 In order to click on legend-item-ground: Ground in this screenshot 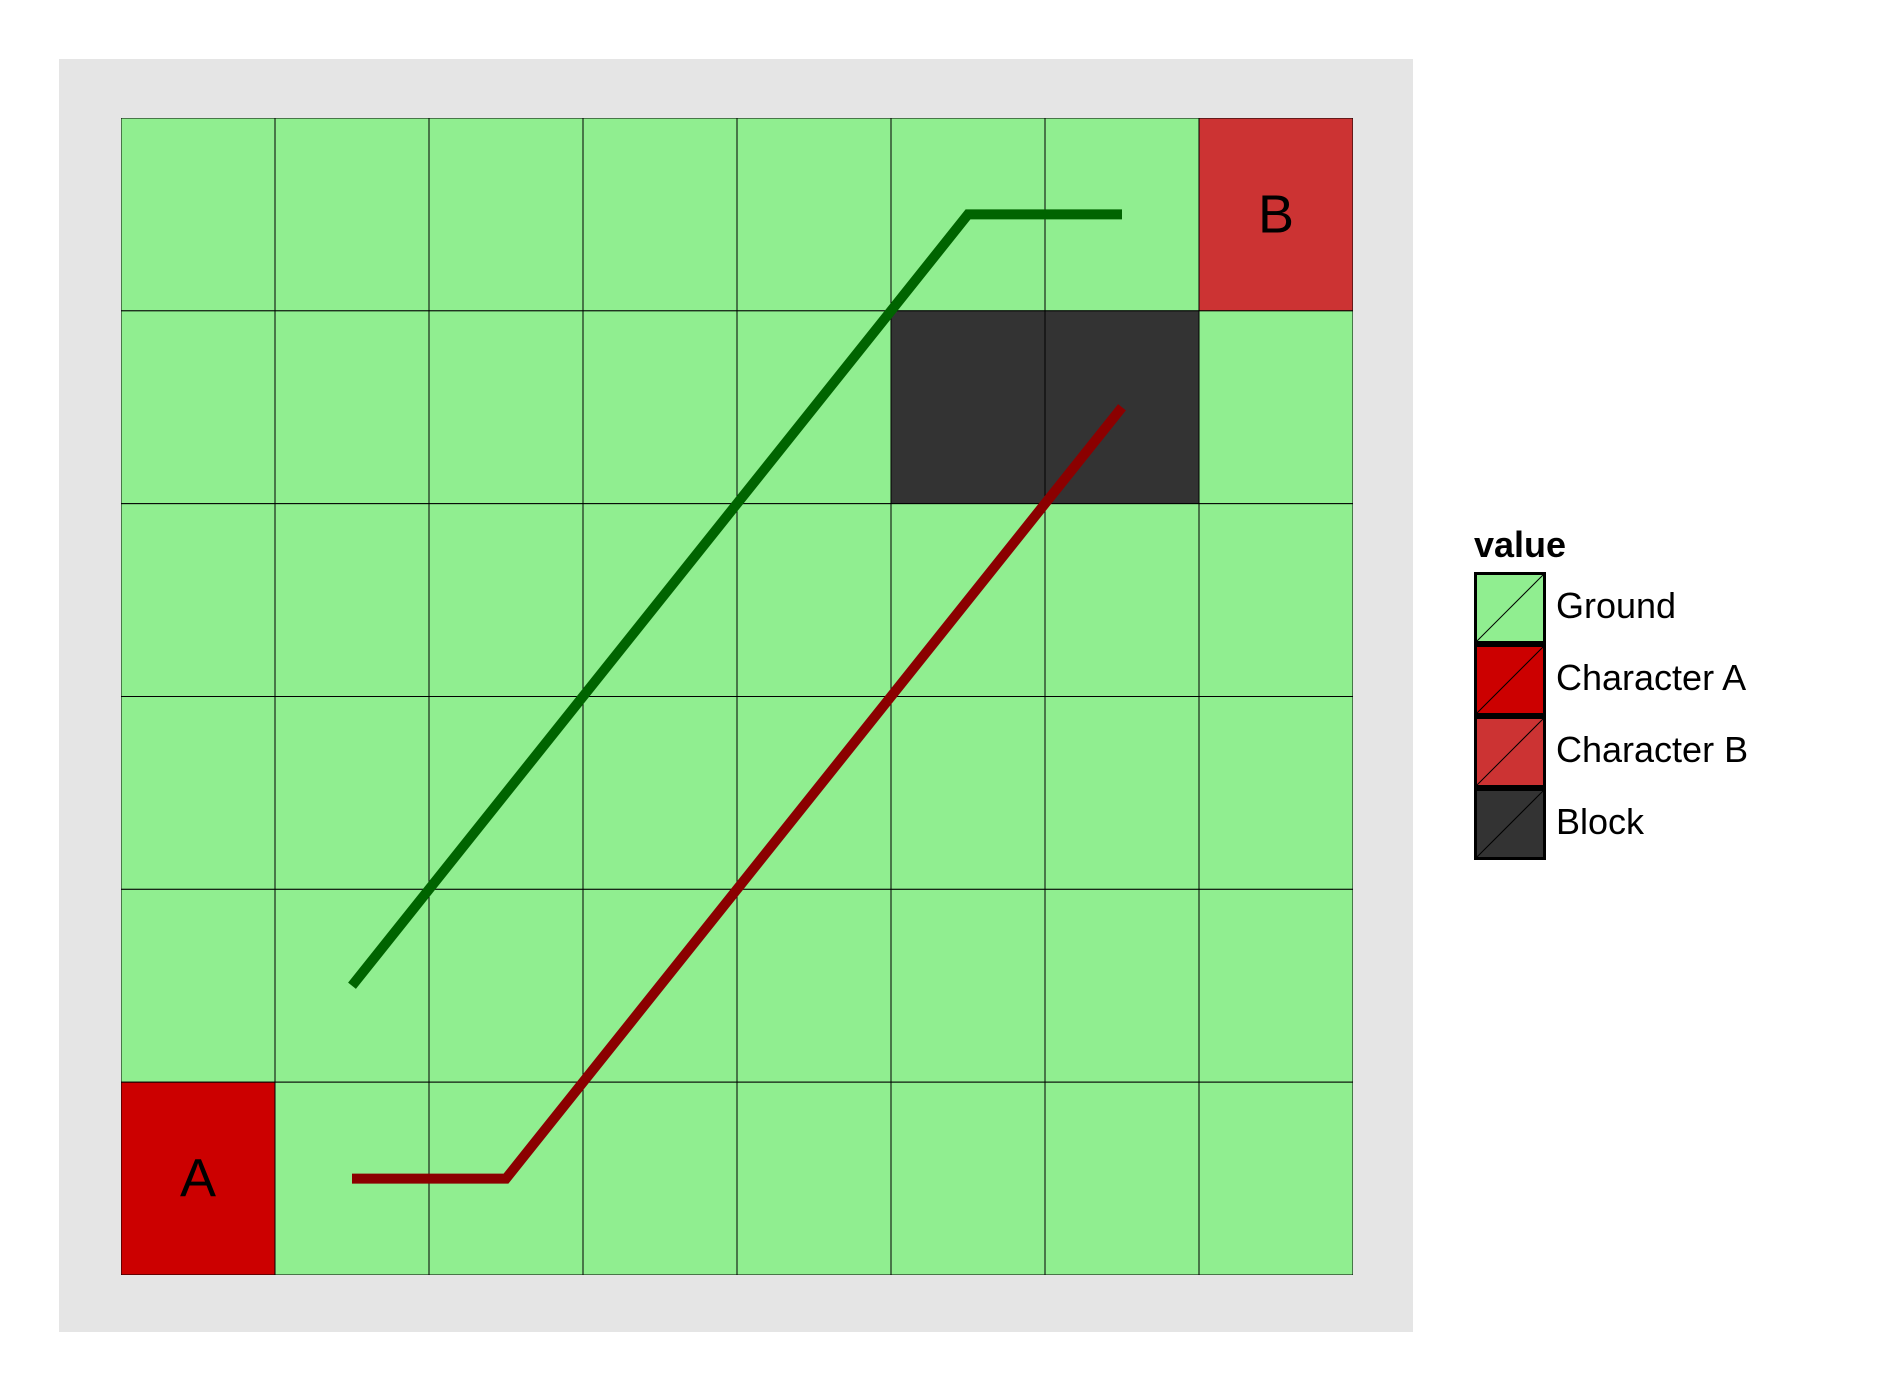, I will do `click(1639, 607)`.